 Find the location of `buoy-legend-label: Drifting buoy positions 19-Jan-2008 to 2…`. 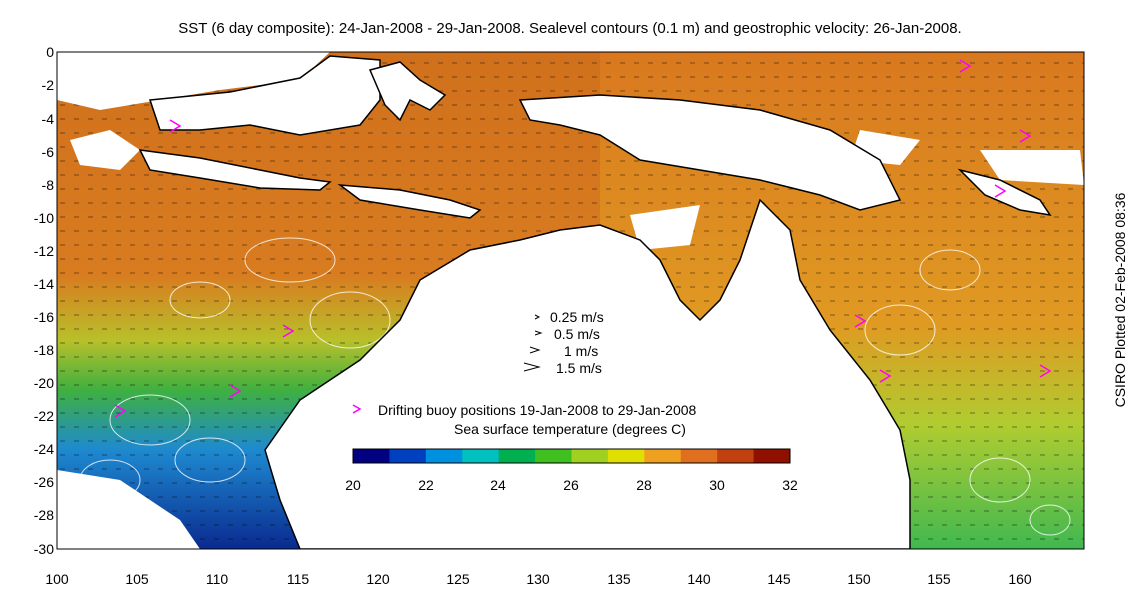

buoy-legend-label: Drifting buoy positions 19-Jan-2008 to 2… is located at coordinates (537, 410).